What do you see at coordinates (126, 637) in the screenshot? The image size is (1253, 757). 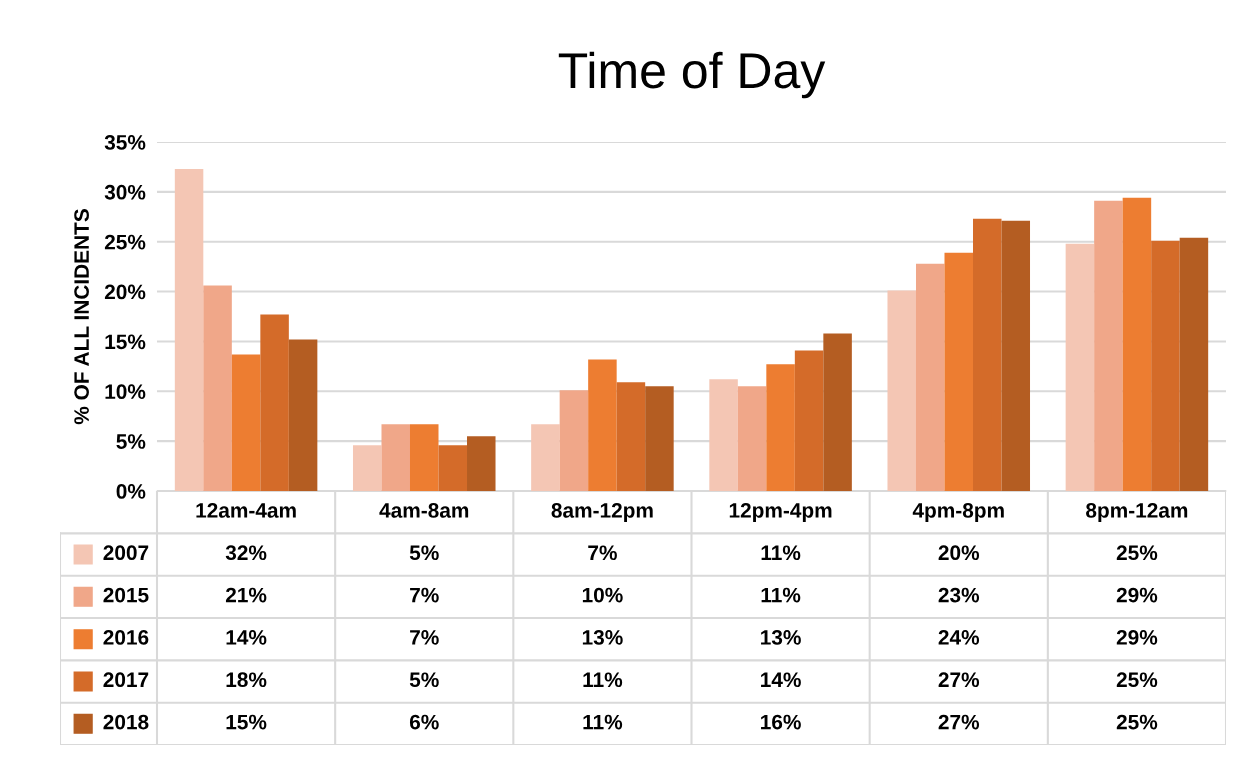 I see `legend-label: 2016` at bounding box center [126, 637].